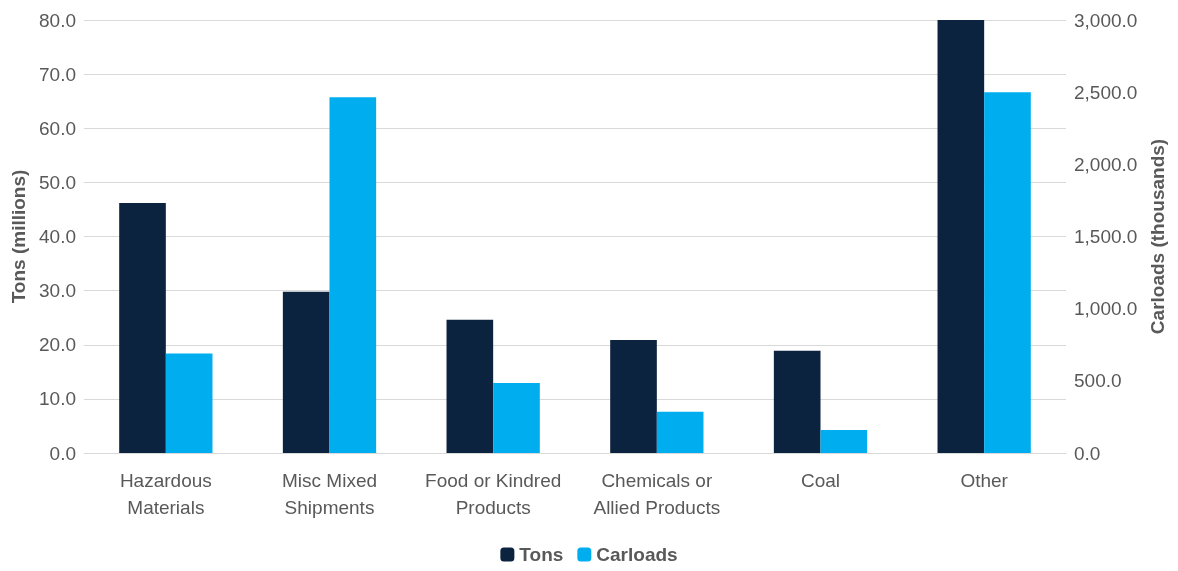 This screenshot has height=571, width=1178. What do you see at coordinates (984, 480) in the screenshot?
I see `x-tick-label: Other` at bounding box center [984, 480].